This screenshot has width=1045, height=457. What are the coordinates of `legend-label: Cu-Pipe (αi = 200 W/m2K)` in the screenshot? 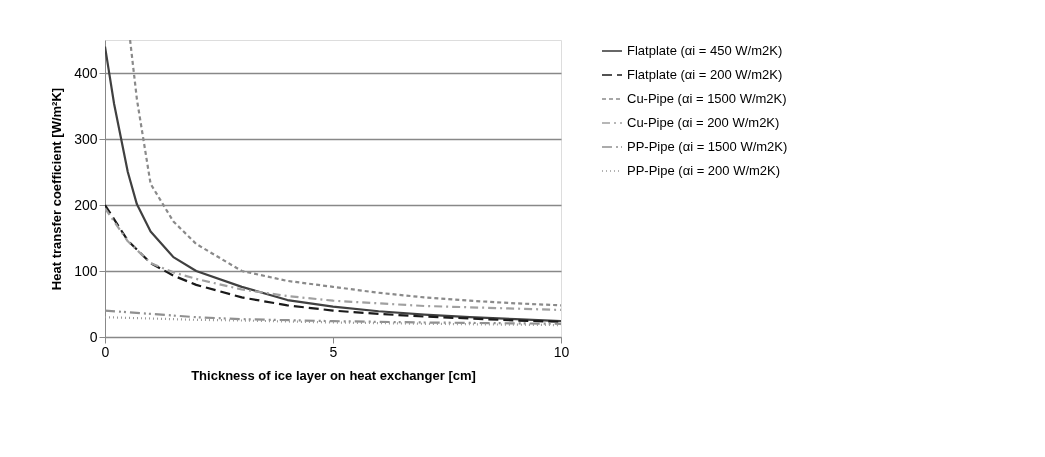 It's located at (703, 122).